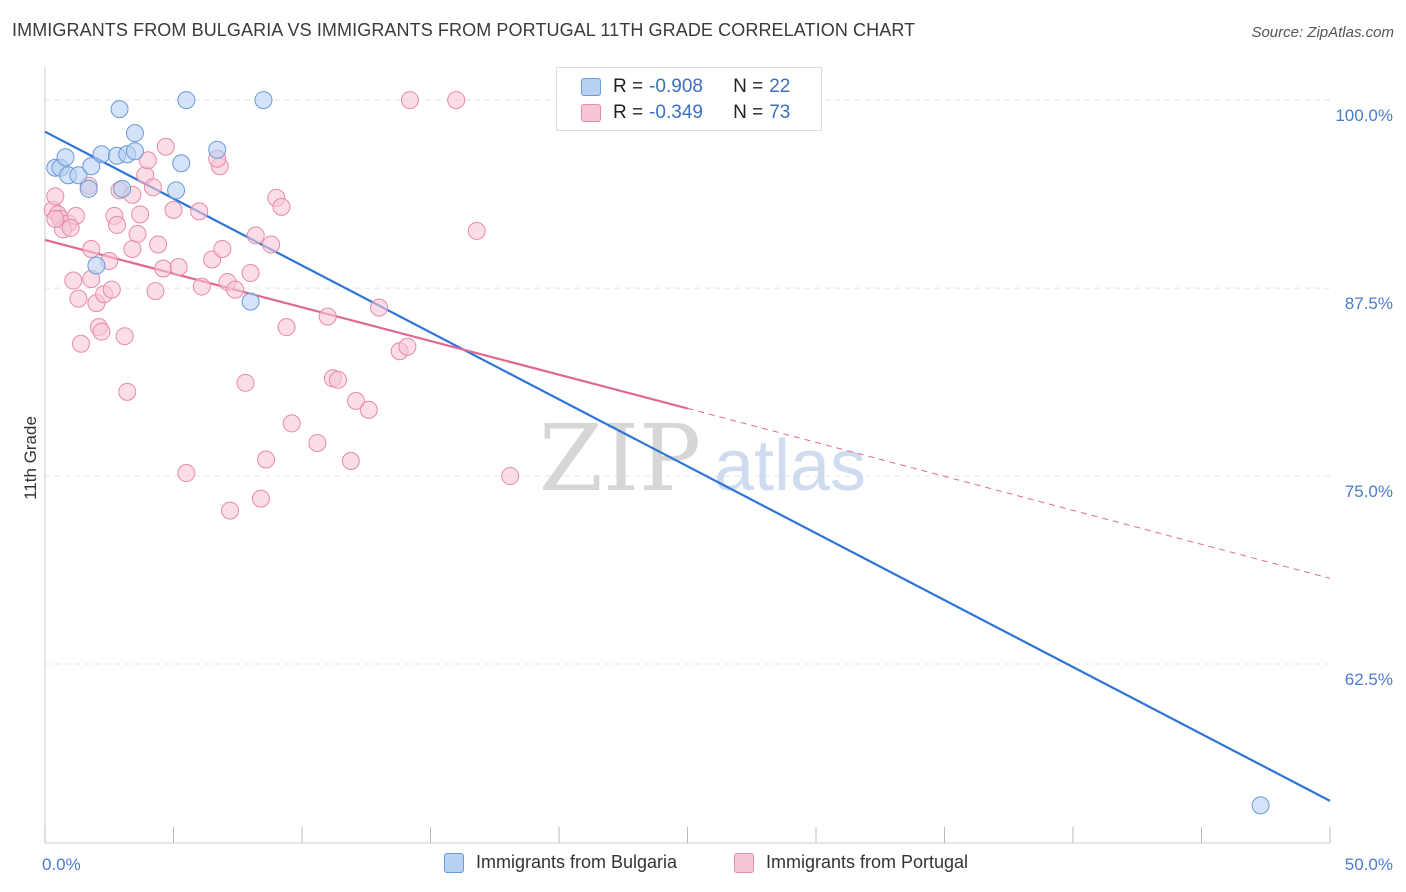 The width and height of the screenshot is (1406, 892). What do you see at coordinates (1369, 303) in the screenshot?
I see `y-tick-label: 87.5%` at bounding box center [1369, 303].